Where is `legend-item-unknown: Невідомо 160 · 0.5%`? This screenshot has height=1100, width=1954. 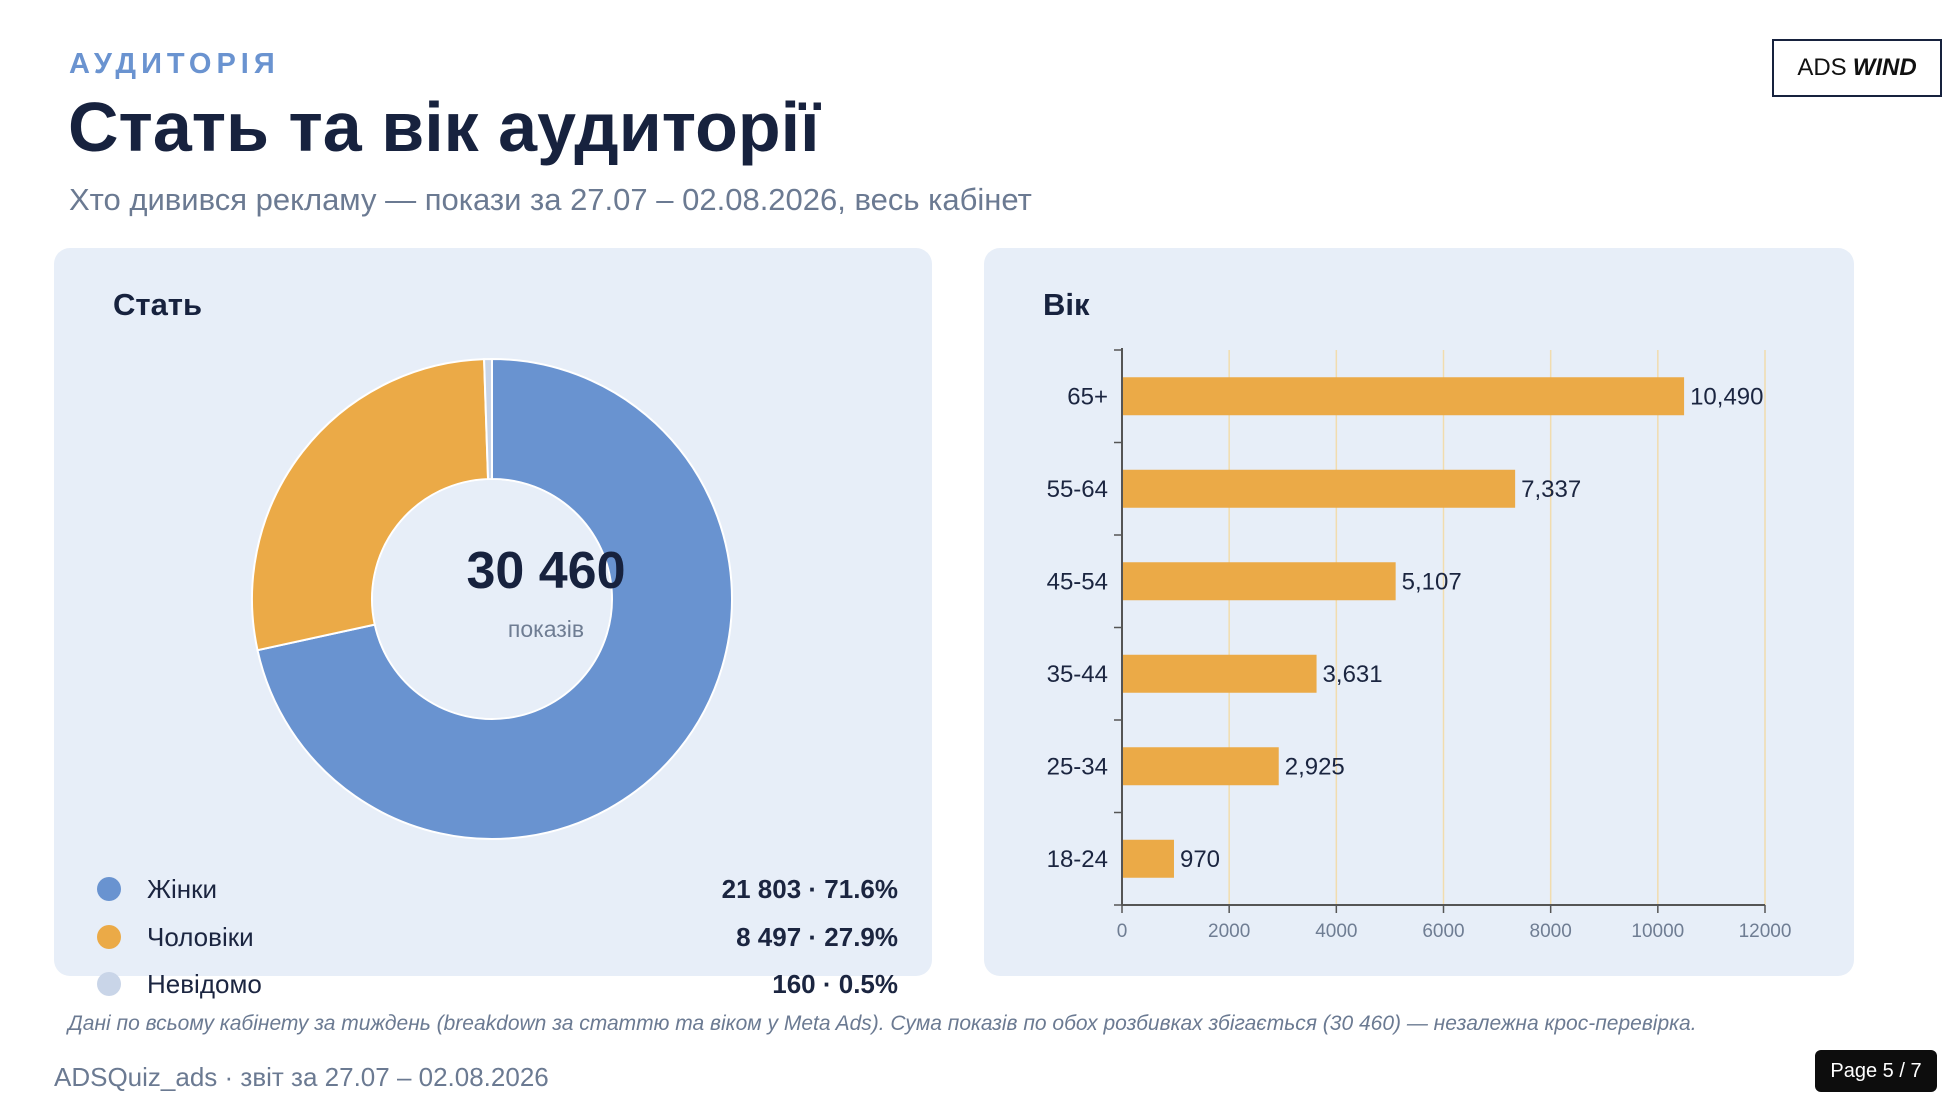
legend-item-unknown: Невідомо 160 · 0.5% is located at coordinates (497, 984).